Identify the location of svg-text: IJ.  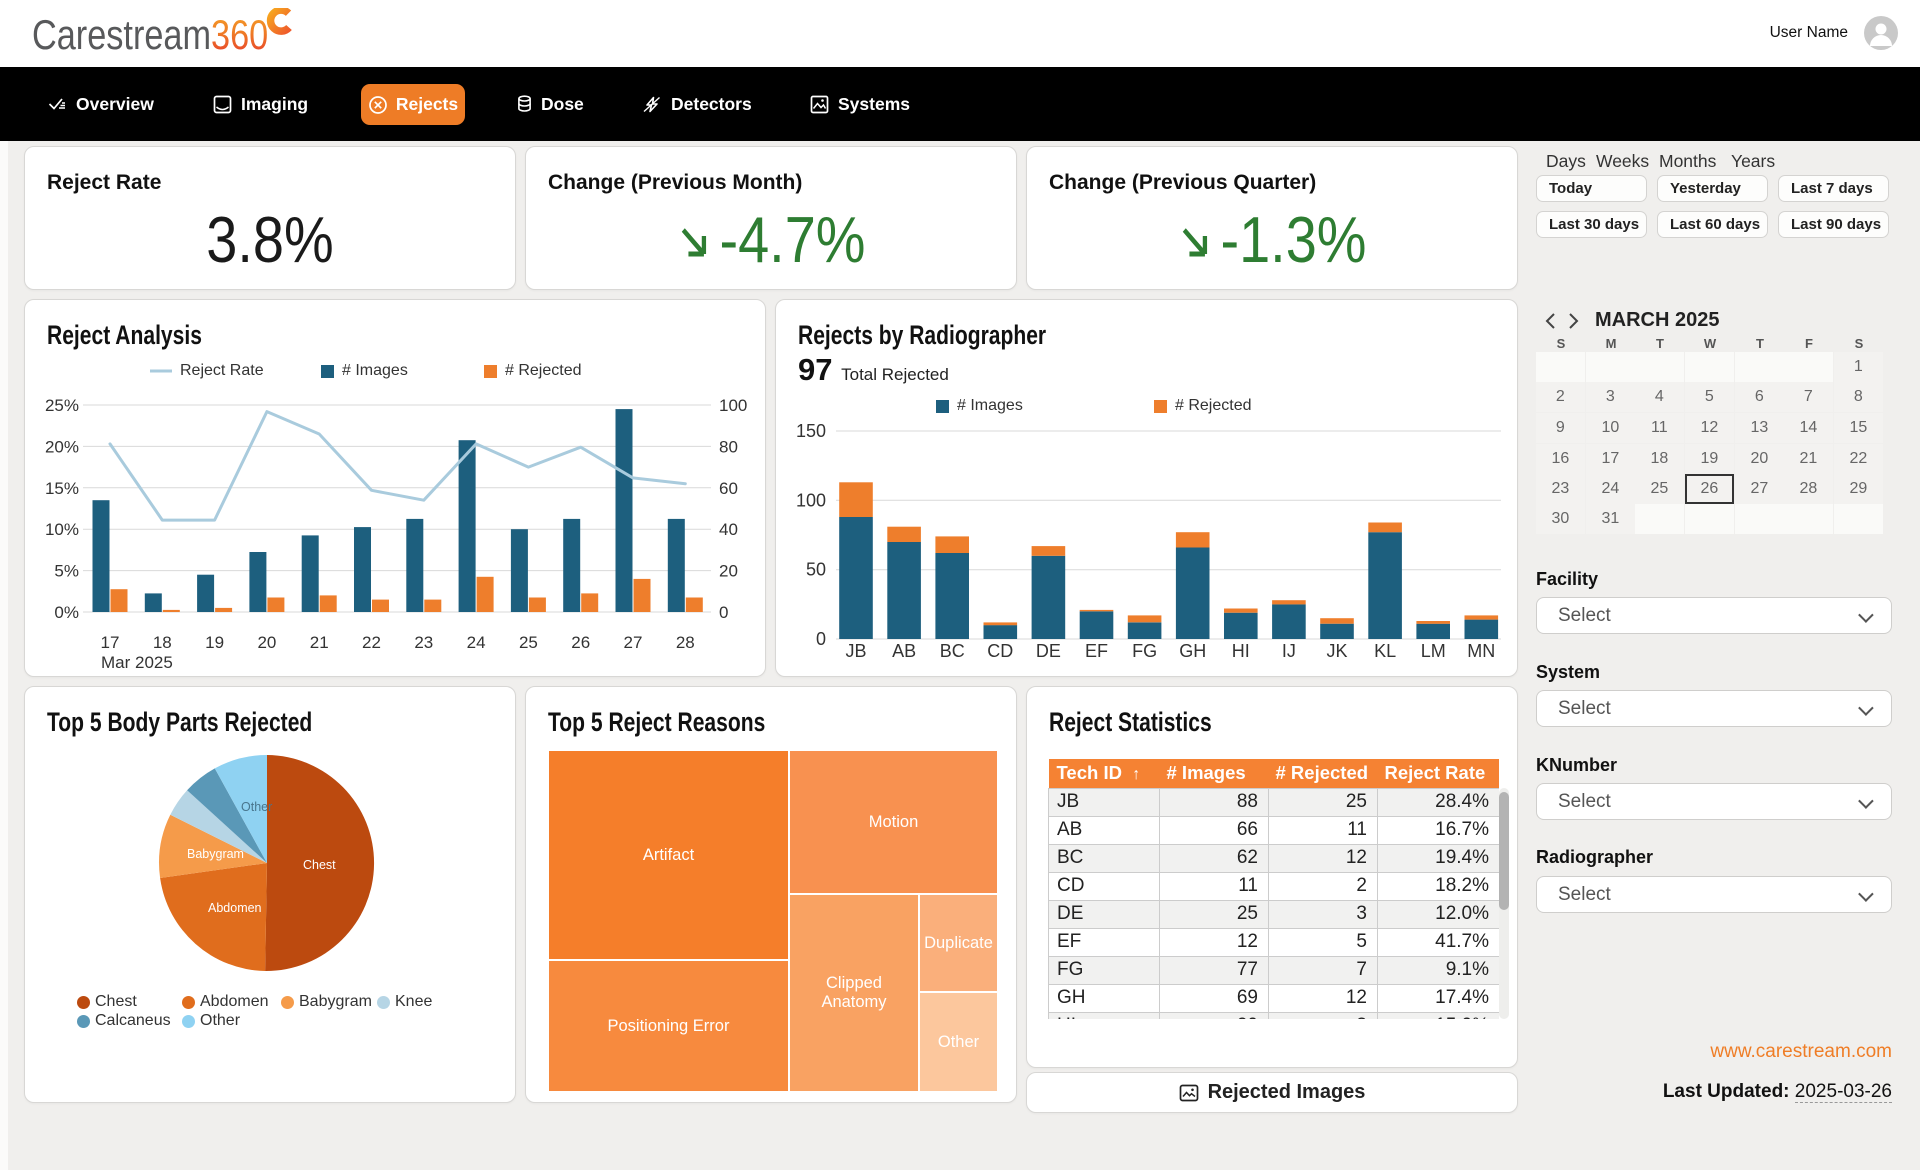
(1289, 651).